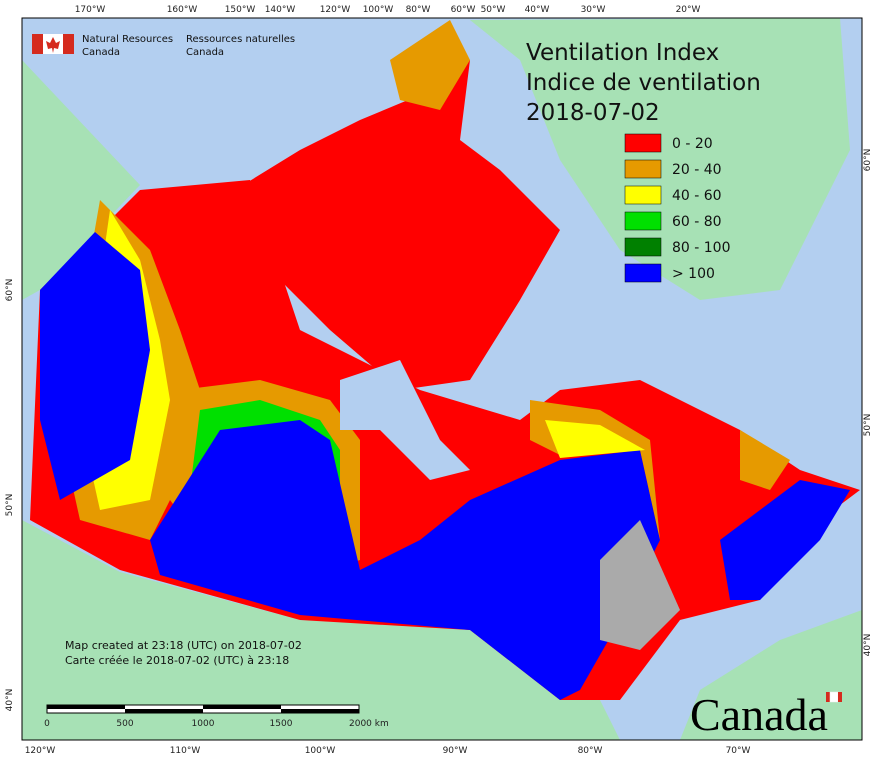 This screenshot has width=880, height=760. Describe the element at coordinates (240, 39) in the screenshot. I see `org-fr: Ressources naturelles` at that location.